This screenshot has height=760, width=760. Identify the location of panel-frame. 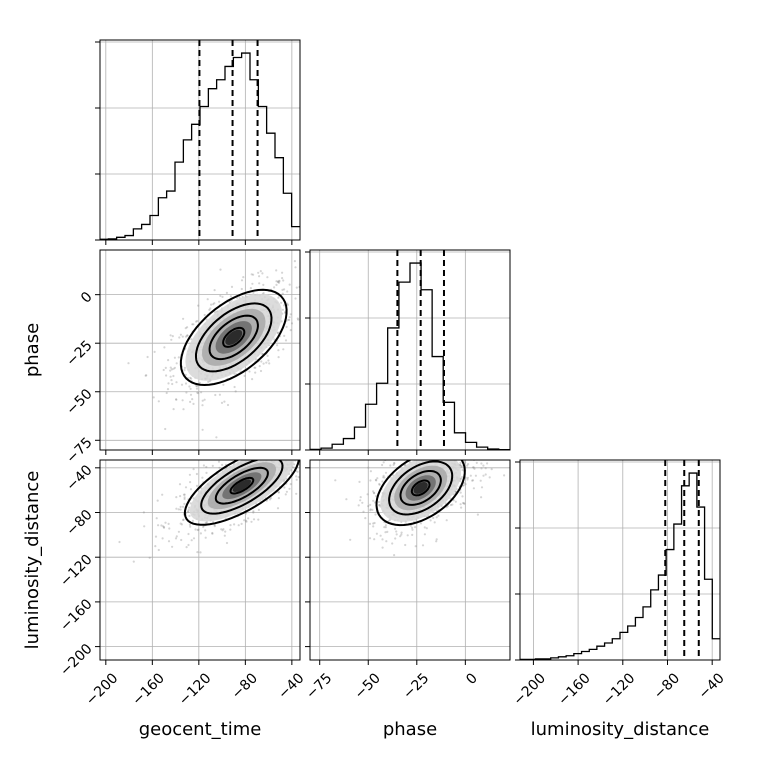
(200, 560).